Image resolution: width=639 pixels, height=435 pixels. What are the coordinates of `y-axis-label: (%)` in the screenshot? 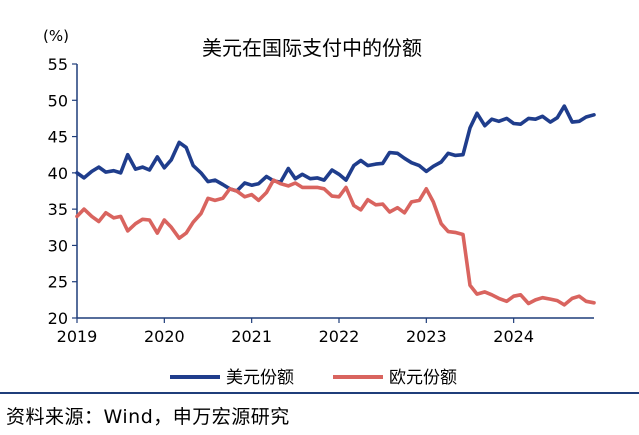 It's located at (56, 36).